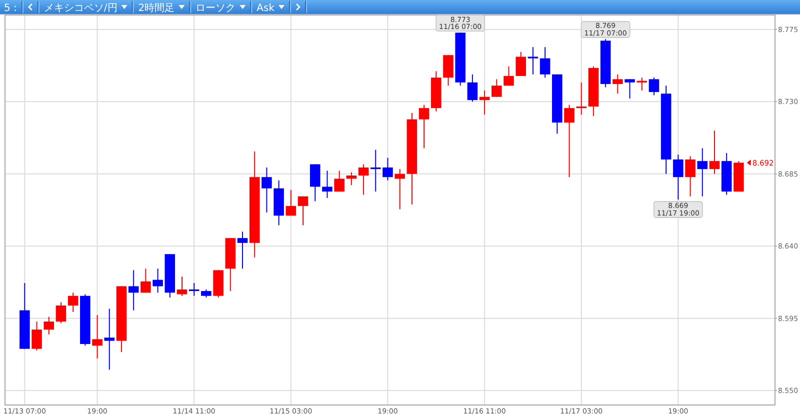  Describe the element at coordinates (400, 7) in the screenshot. I see `toolbar: 5 : メキシコペソ/円 2時間足 ローソク Ask` at that location.